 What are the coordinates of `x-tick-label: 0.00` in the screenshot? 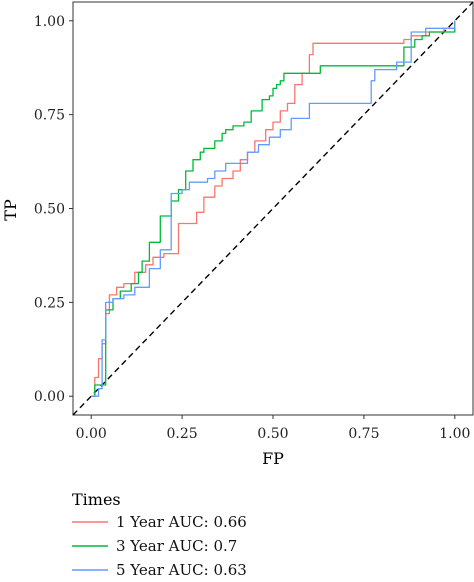 It's located at (91, 434).